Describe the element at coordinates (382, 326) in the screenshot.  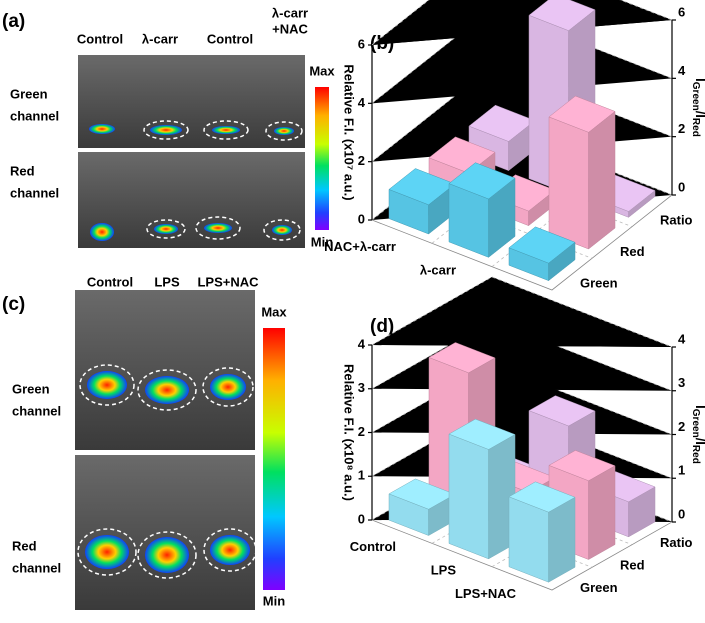
I see `panel-label: (d)` at that location.